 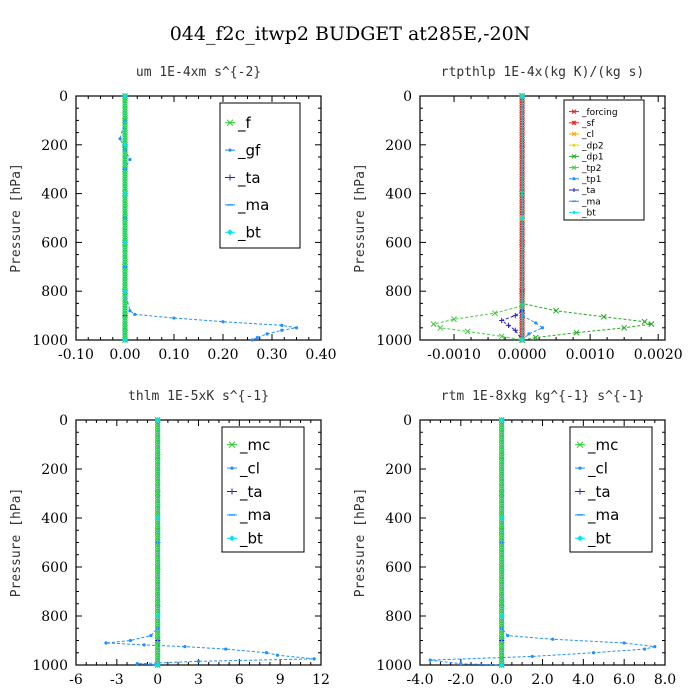 I want to click on x-tick-label: -0.10, so click(x=76, y=355).